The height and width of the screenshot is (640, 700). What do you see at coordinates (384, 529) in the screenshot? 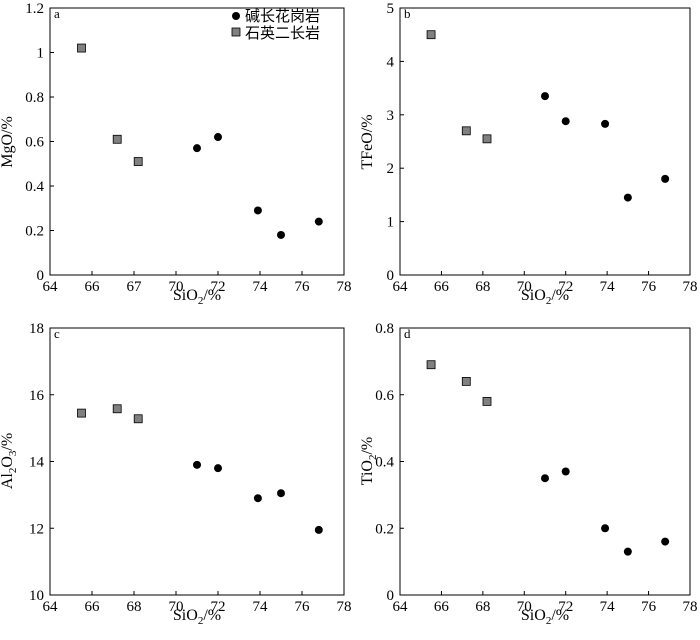
I see `y-tick-label: 0.2` at bounding box center [384, 529].